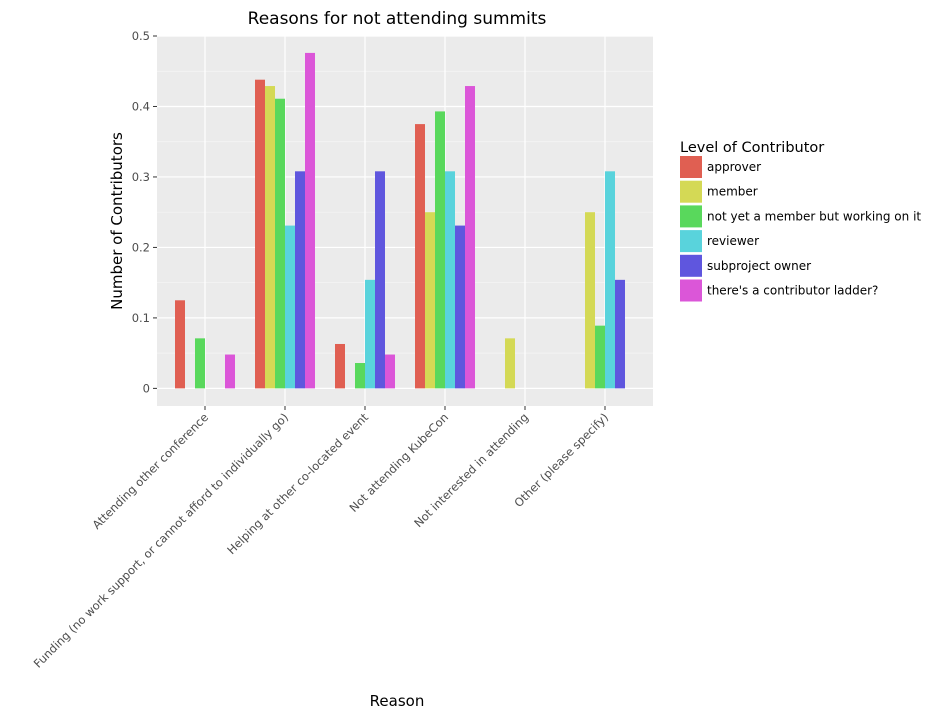 The image size is (952, 719). What do you see at coordinates (146, 388) in the screenshot?
I see `y-tick-label: 0` at bounding box center [146, 388].